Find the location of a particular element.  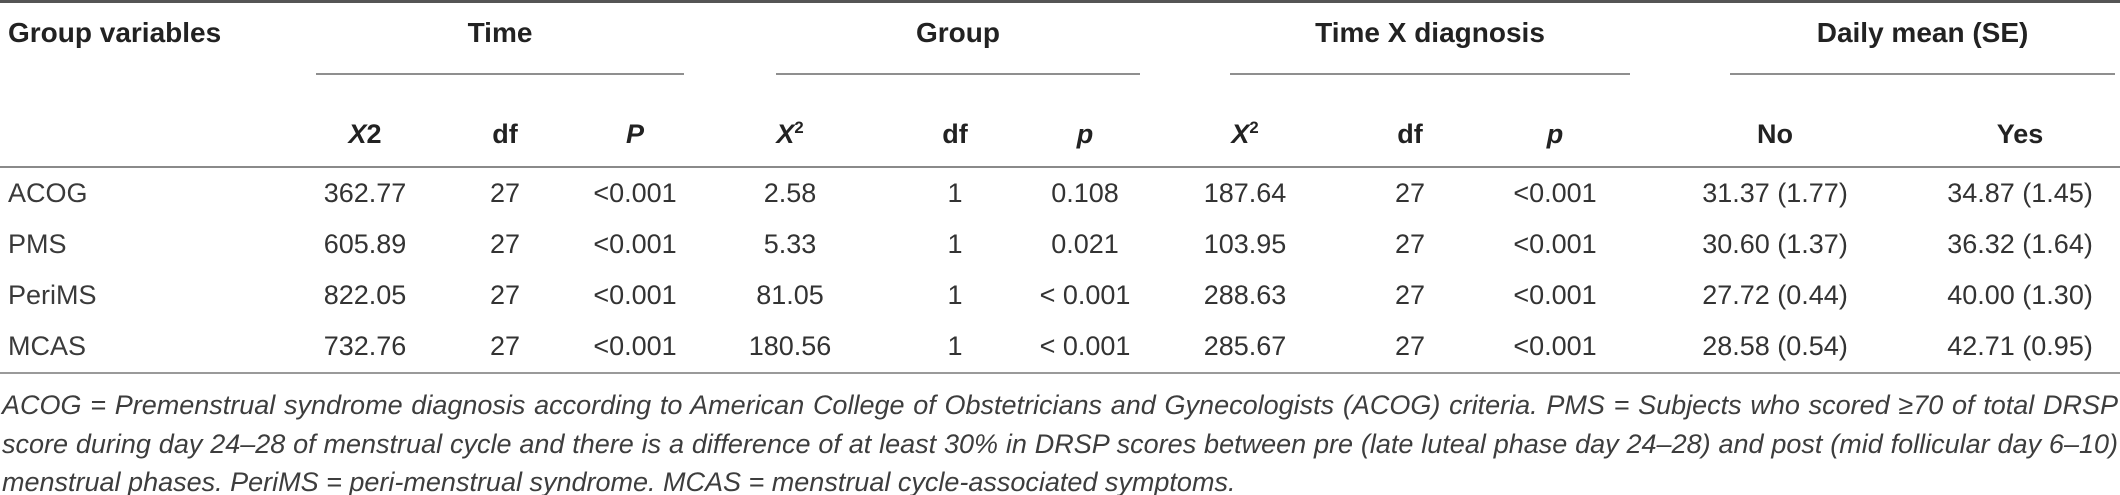

group-header-group-label: Group is located at coordinates (958, 32).